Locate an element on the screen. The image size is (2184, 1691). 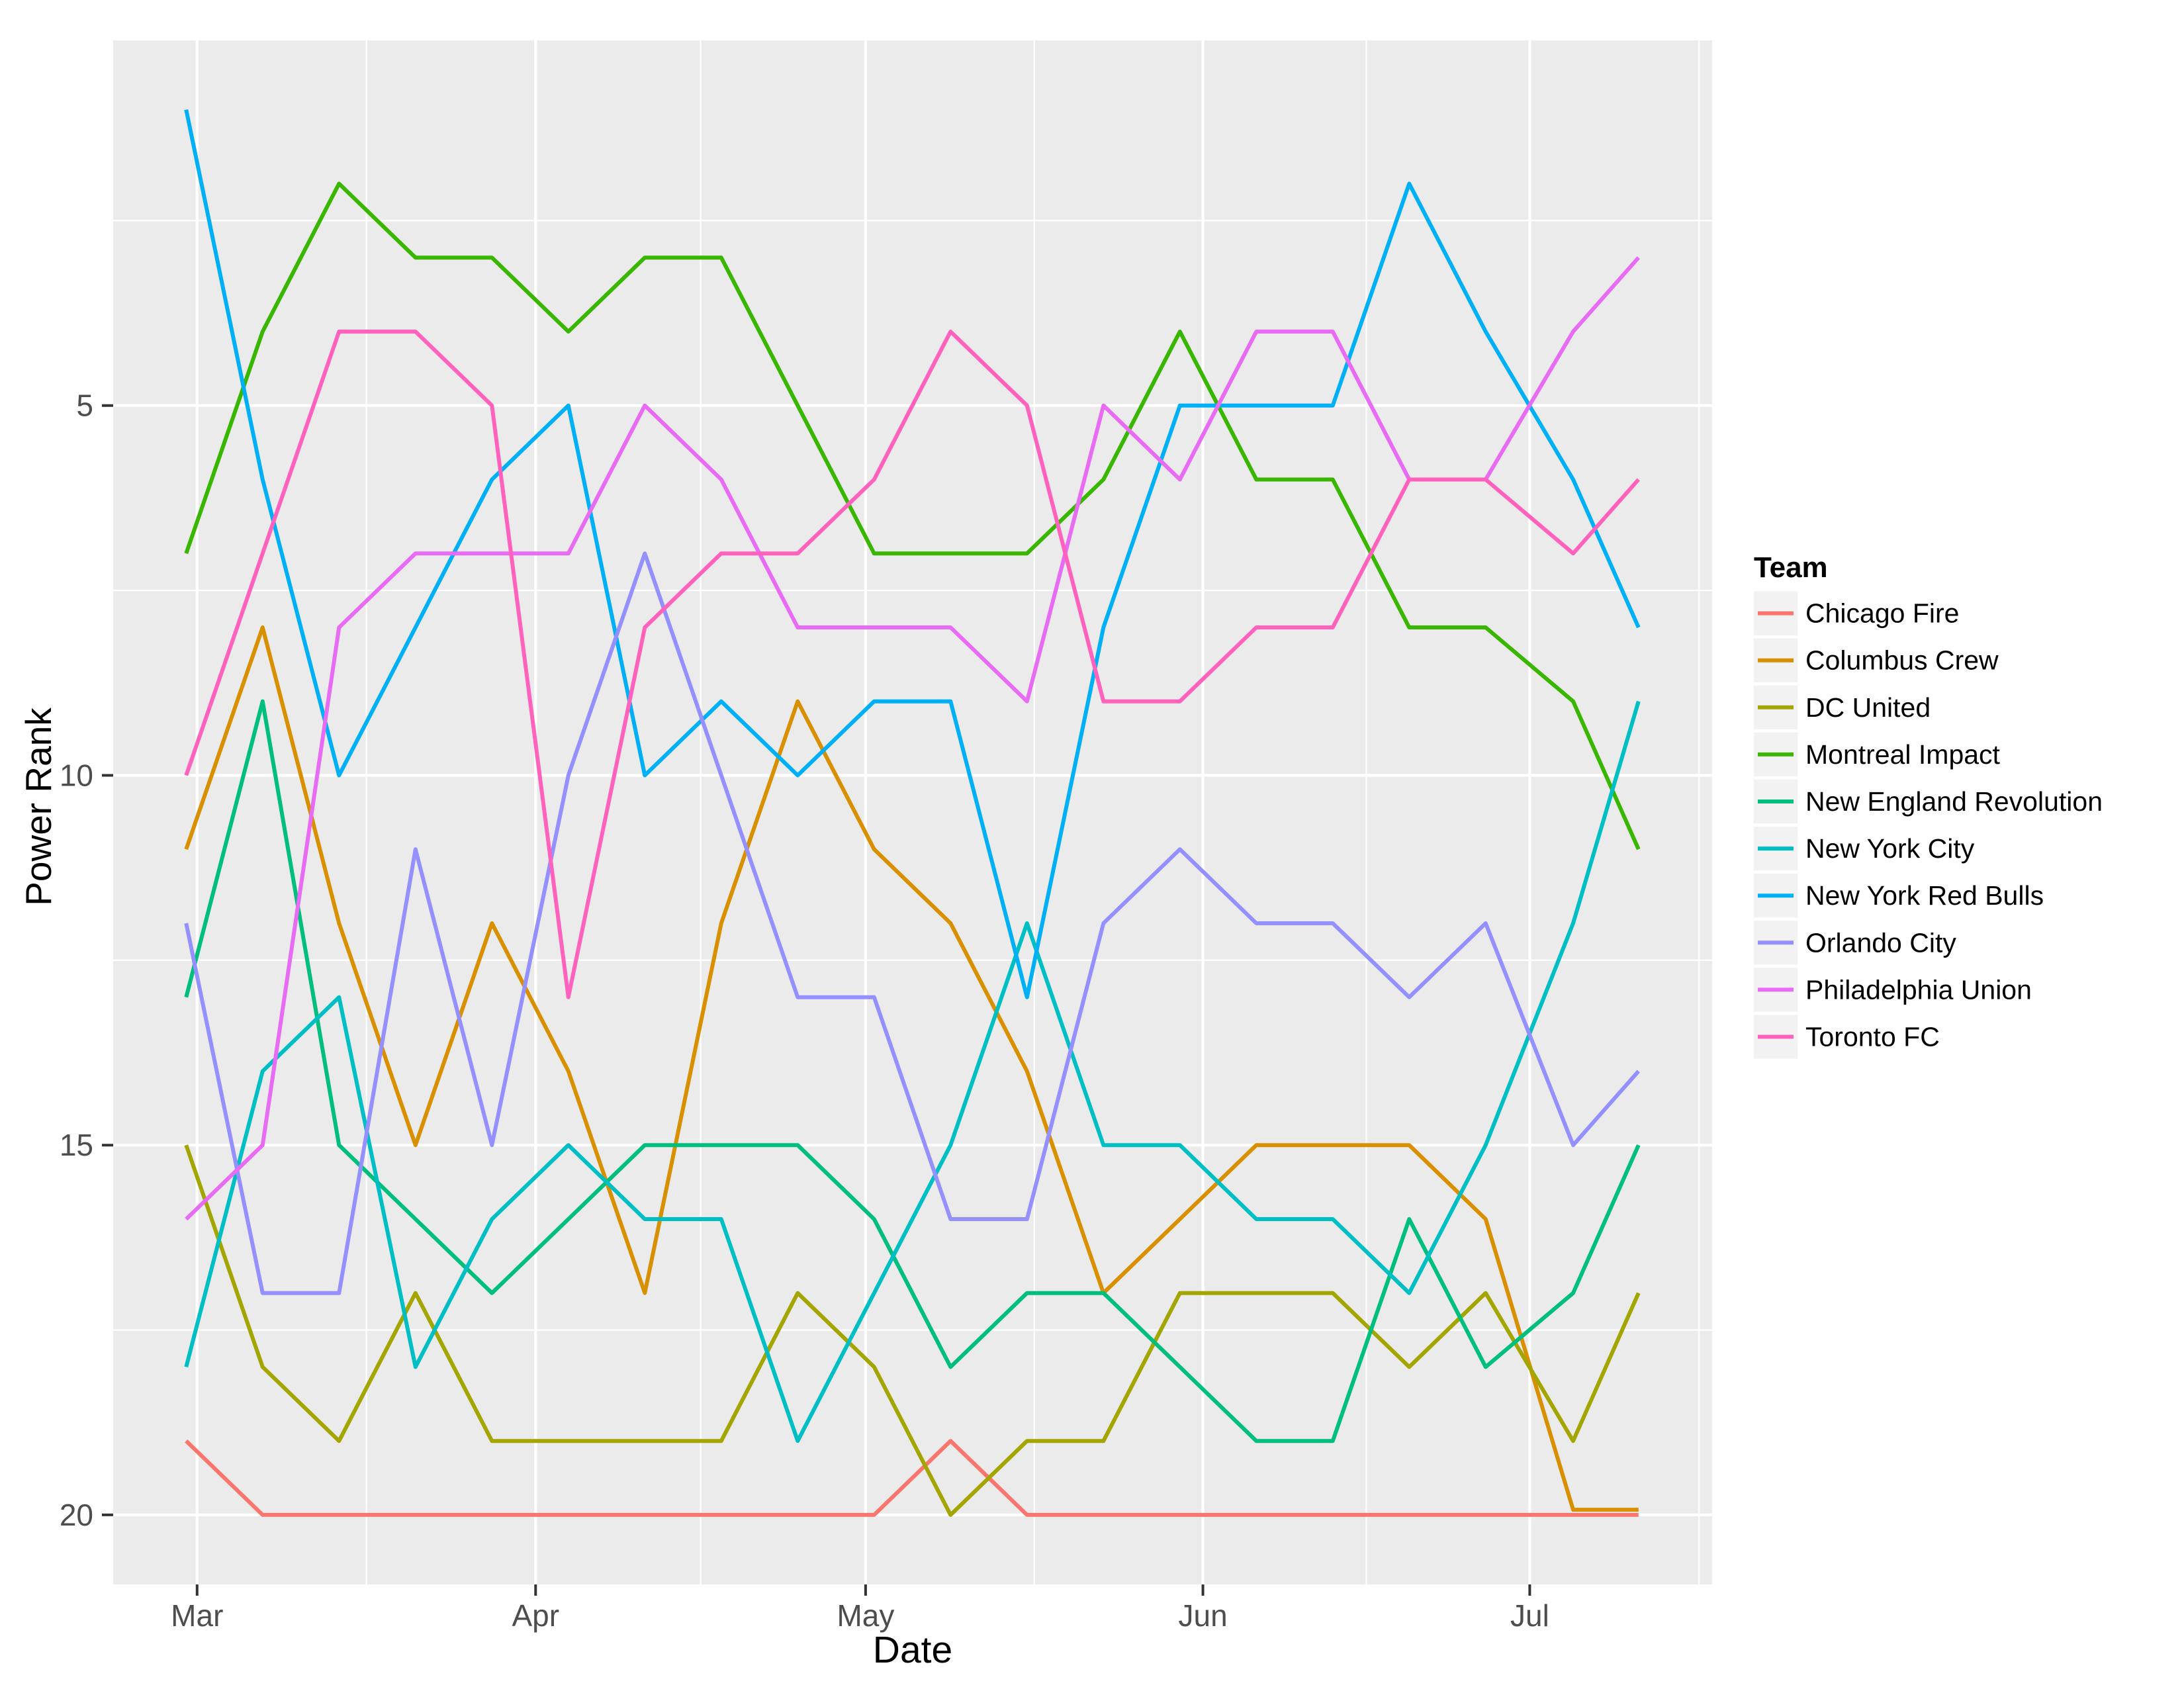
svg-text: Date is located at coordinates (913, 1650).